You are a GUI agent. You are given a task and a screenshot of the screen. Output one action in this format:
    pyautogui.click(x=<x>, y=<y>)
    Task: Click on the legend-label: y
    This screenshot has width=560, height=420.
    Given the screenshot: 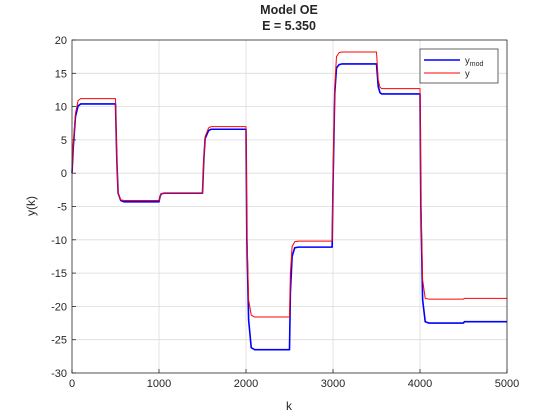 What is the action you would take?
    pyautogui.click(x=467, y=74)
    